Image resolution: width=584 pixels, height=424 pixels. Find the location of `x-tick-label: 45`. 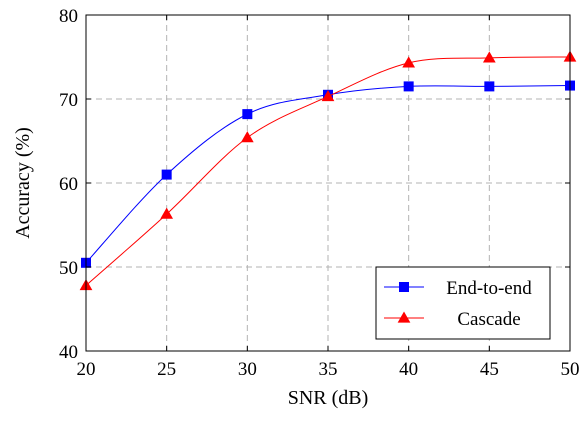

x-tick-label: 45 is located at coordinates (489, 369).